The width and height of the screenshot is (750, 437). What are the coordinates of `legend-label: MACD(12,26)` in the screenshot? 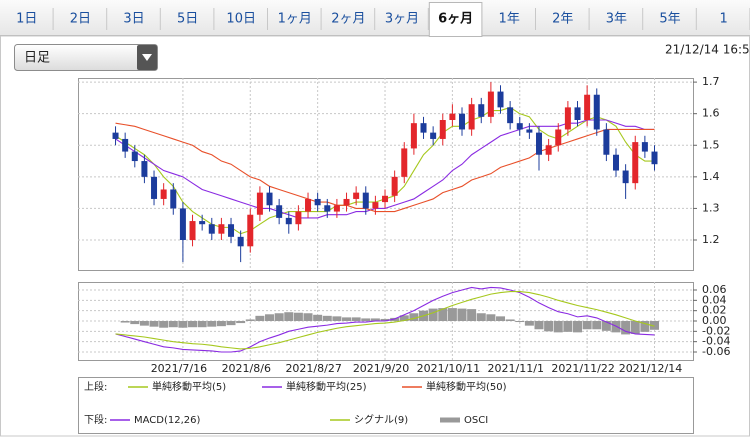 It's located at (167, 420).